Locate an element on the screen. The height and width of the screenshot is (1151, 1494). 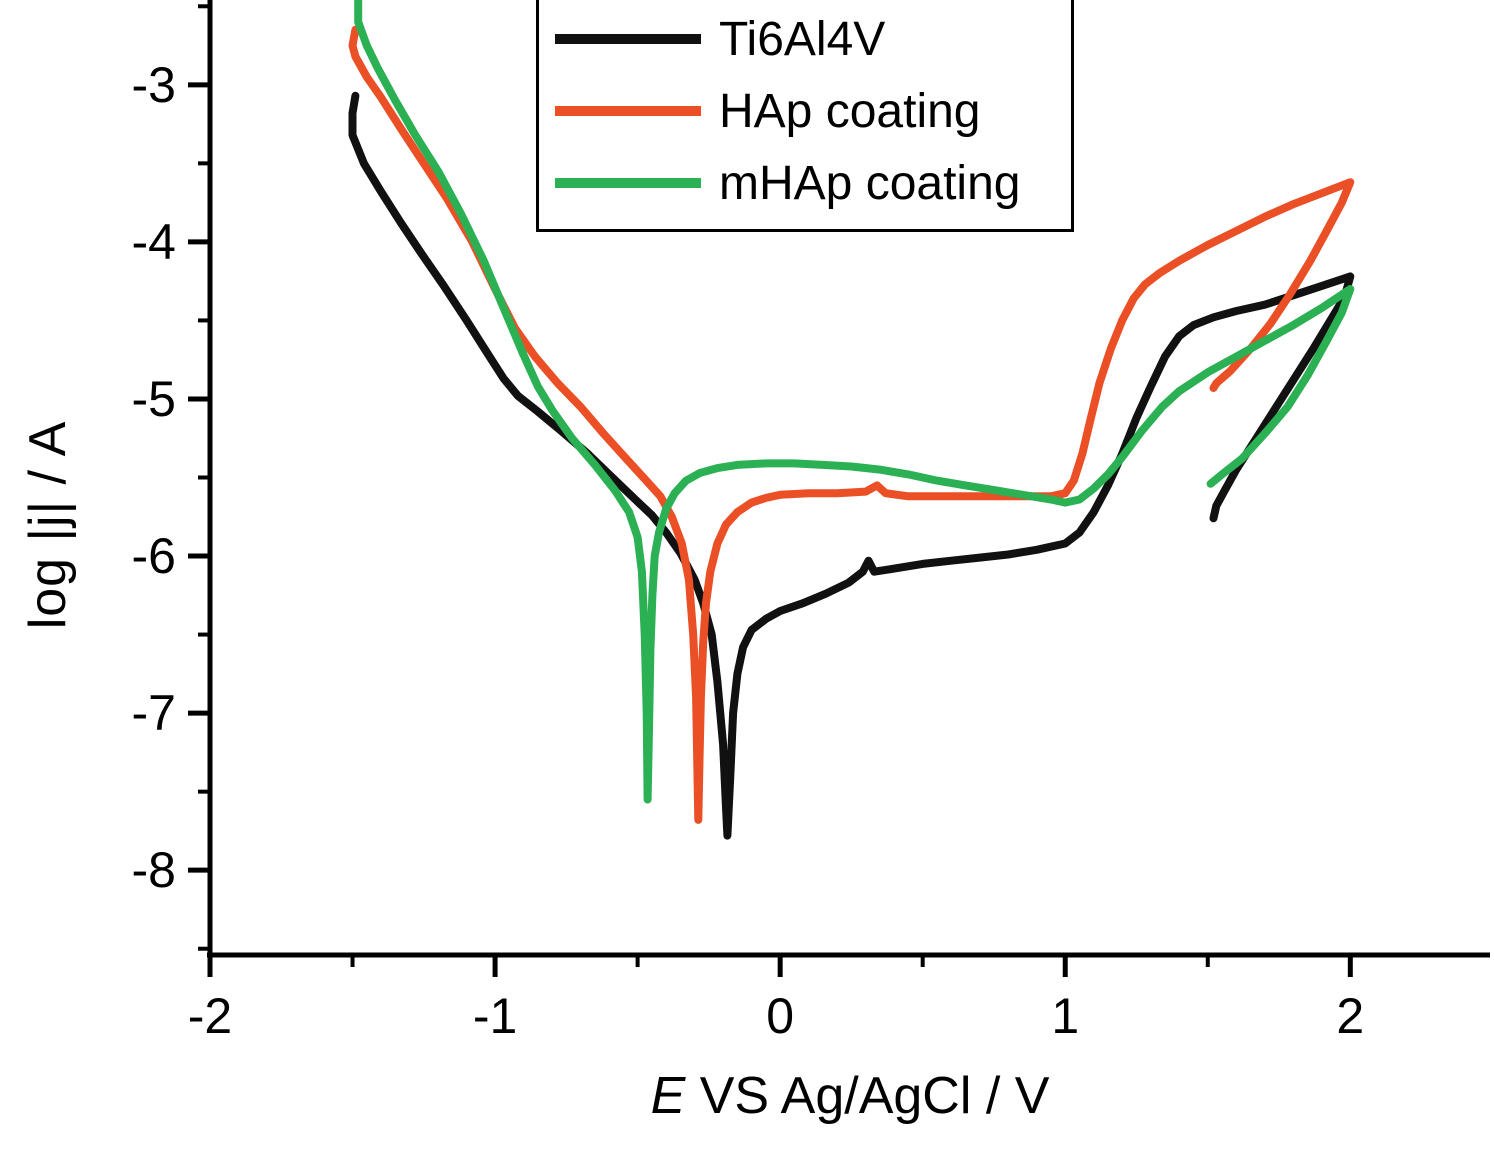
x-axis-tick-label: 2 is located at coordinates (1350, 1016).